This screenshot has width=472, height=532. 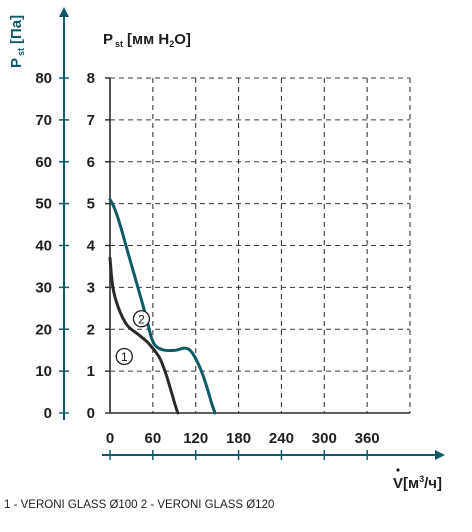 I want to click on left-axis-label-unit: [Па], so click(x=16, y=29).